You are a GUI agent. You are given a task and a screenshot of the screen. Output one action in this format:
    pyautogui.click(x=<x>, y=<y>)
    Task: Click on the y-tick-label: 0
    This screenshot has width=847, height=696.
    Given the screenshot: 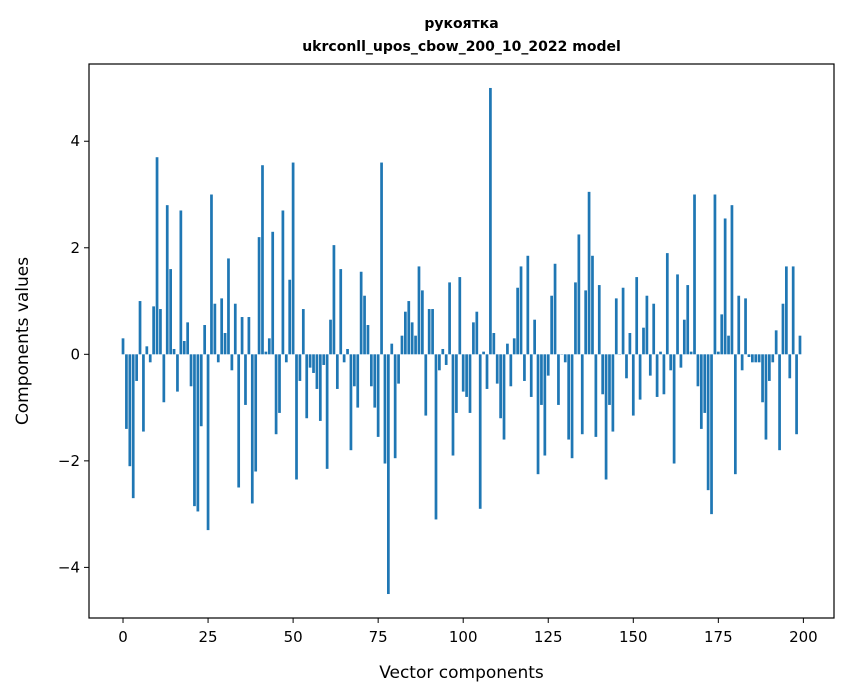 What is the action you would take?
    pyautogui.click(x=75, y=354)
    